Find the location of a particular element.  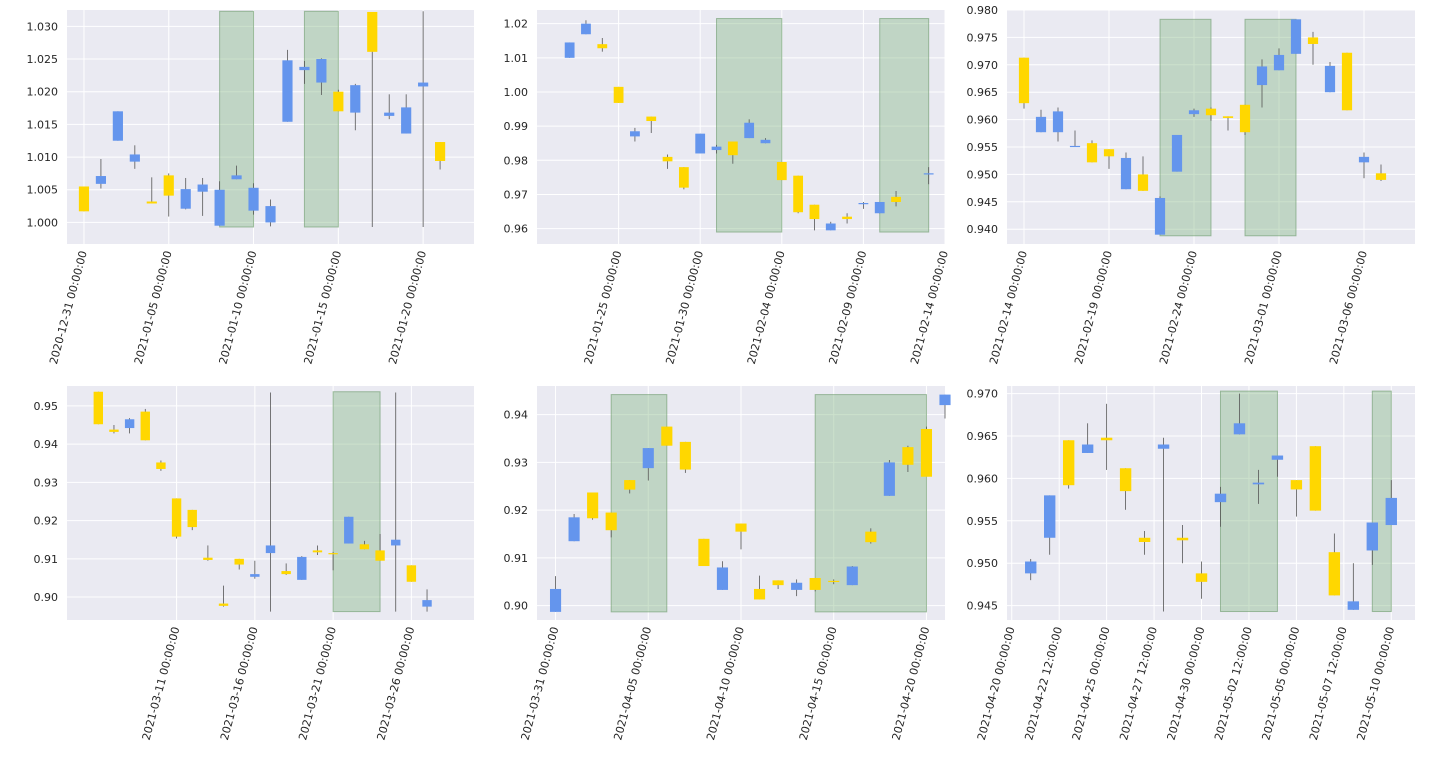

x-tick-label: 2021-03-21 00:00:00 is located at coordinates (317, 683).